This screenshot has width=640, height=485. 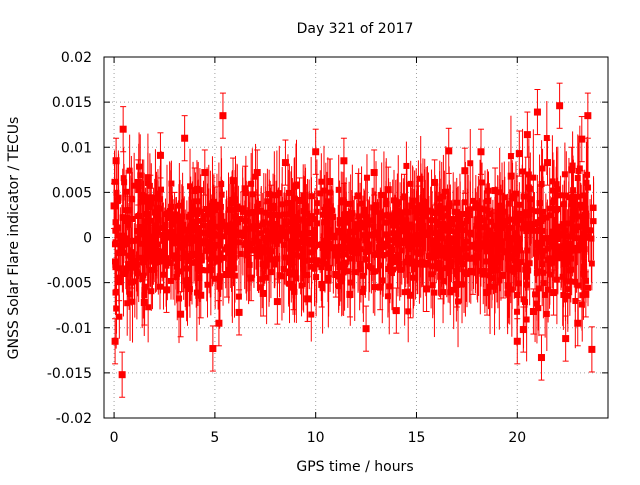 I want to click on chart-title: Day 321 of 2017, so click(x=355, y=29).